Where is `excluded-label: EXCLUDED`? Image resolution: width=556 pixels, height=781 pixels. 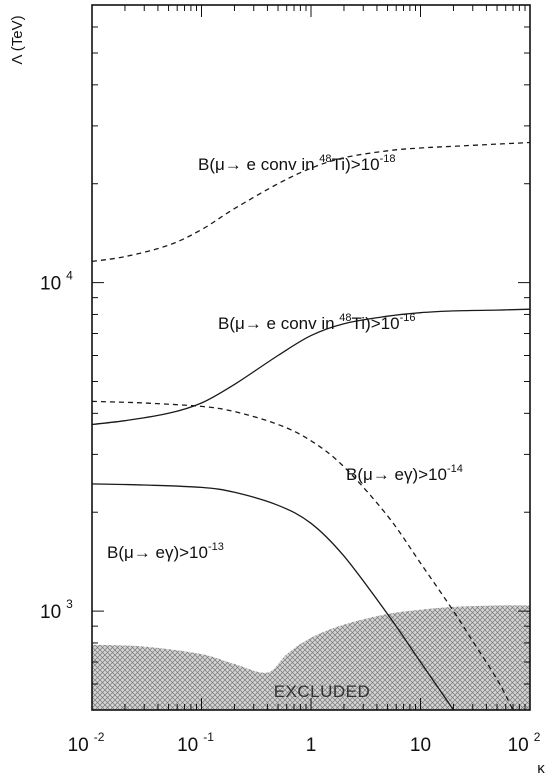
excluded-label: EXCLUDED is located at coordinates (322, 691).